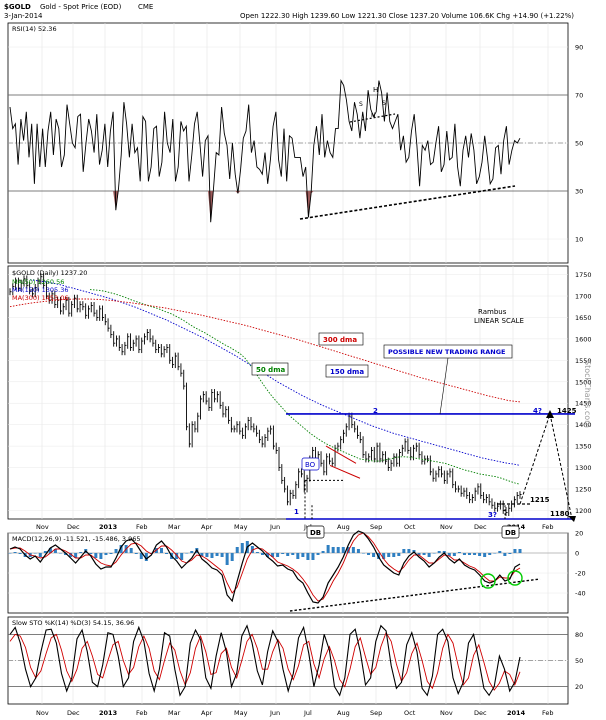  What do you see at coordinates (142, 713) in the screenshot?
I see `x-tick-label-lower: Feb` at bounding box center [142, 713].